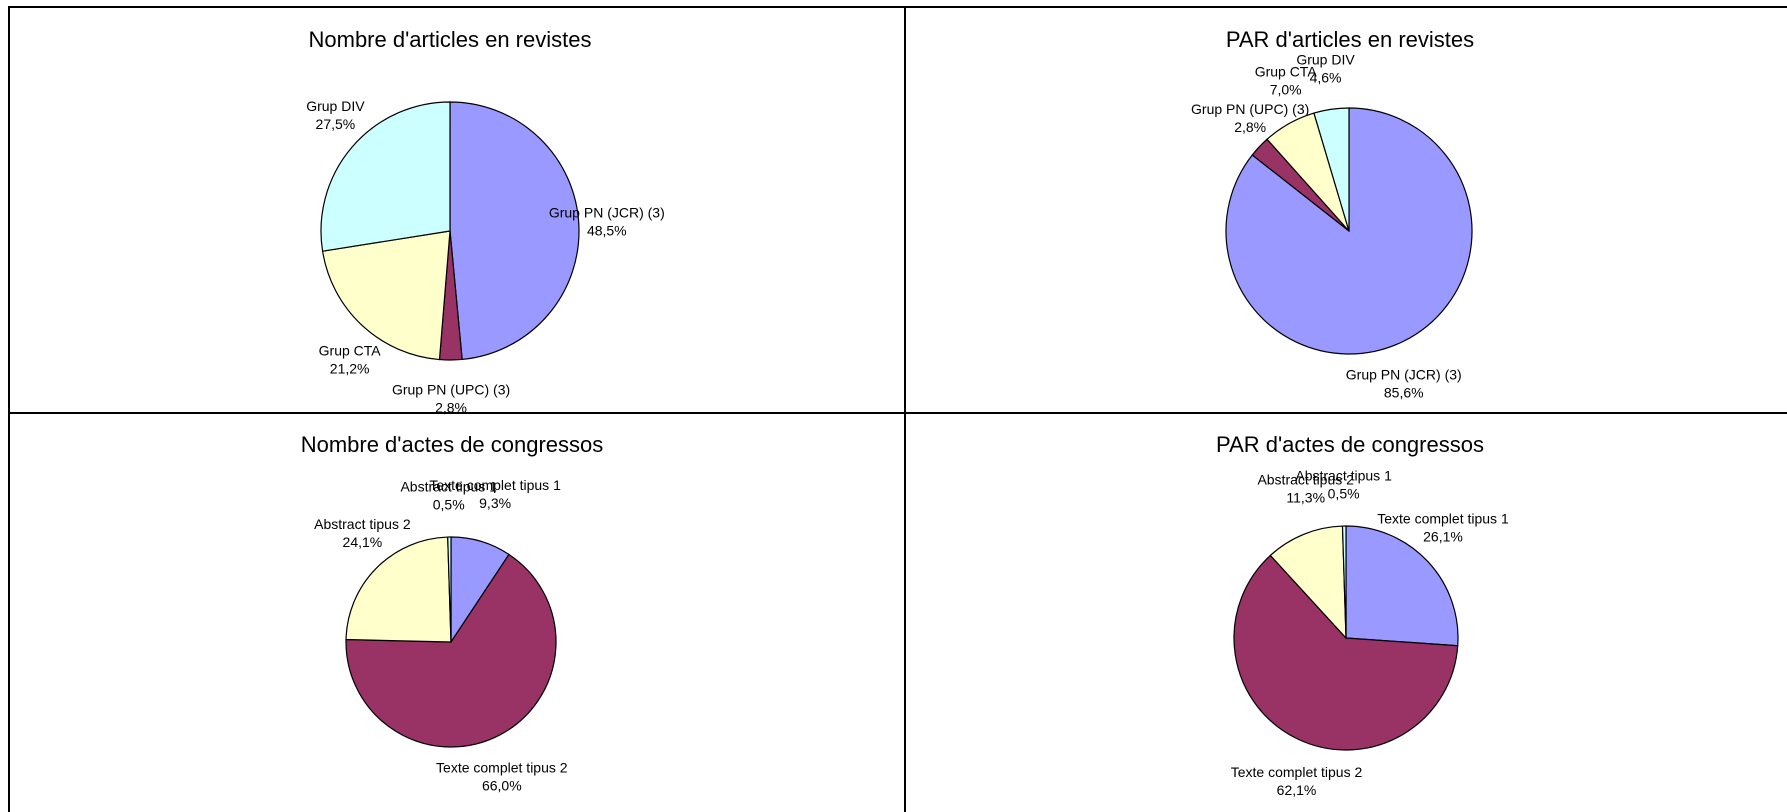 This screenshot has width=1787, height=812. What do you see at coordinates (1350, 39) in the screenshot?
I see `chart-title: PAR d'articles en revistes` at bounding box center [1350, 39].